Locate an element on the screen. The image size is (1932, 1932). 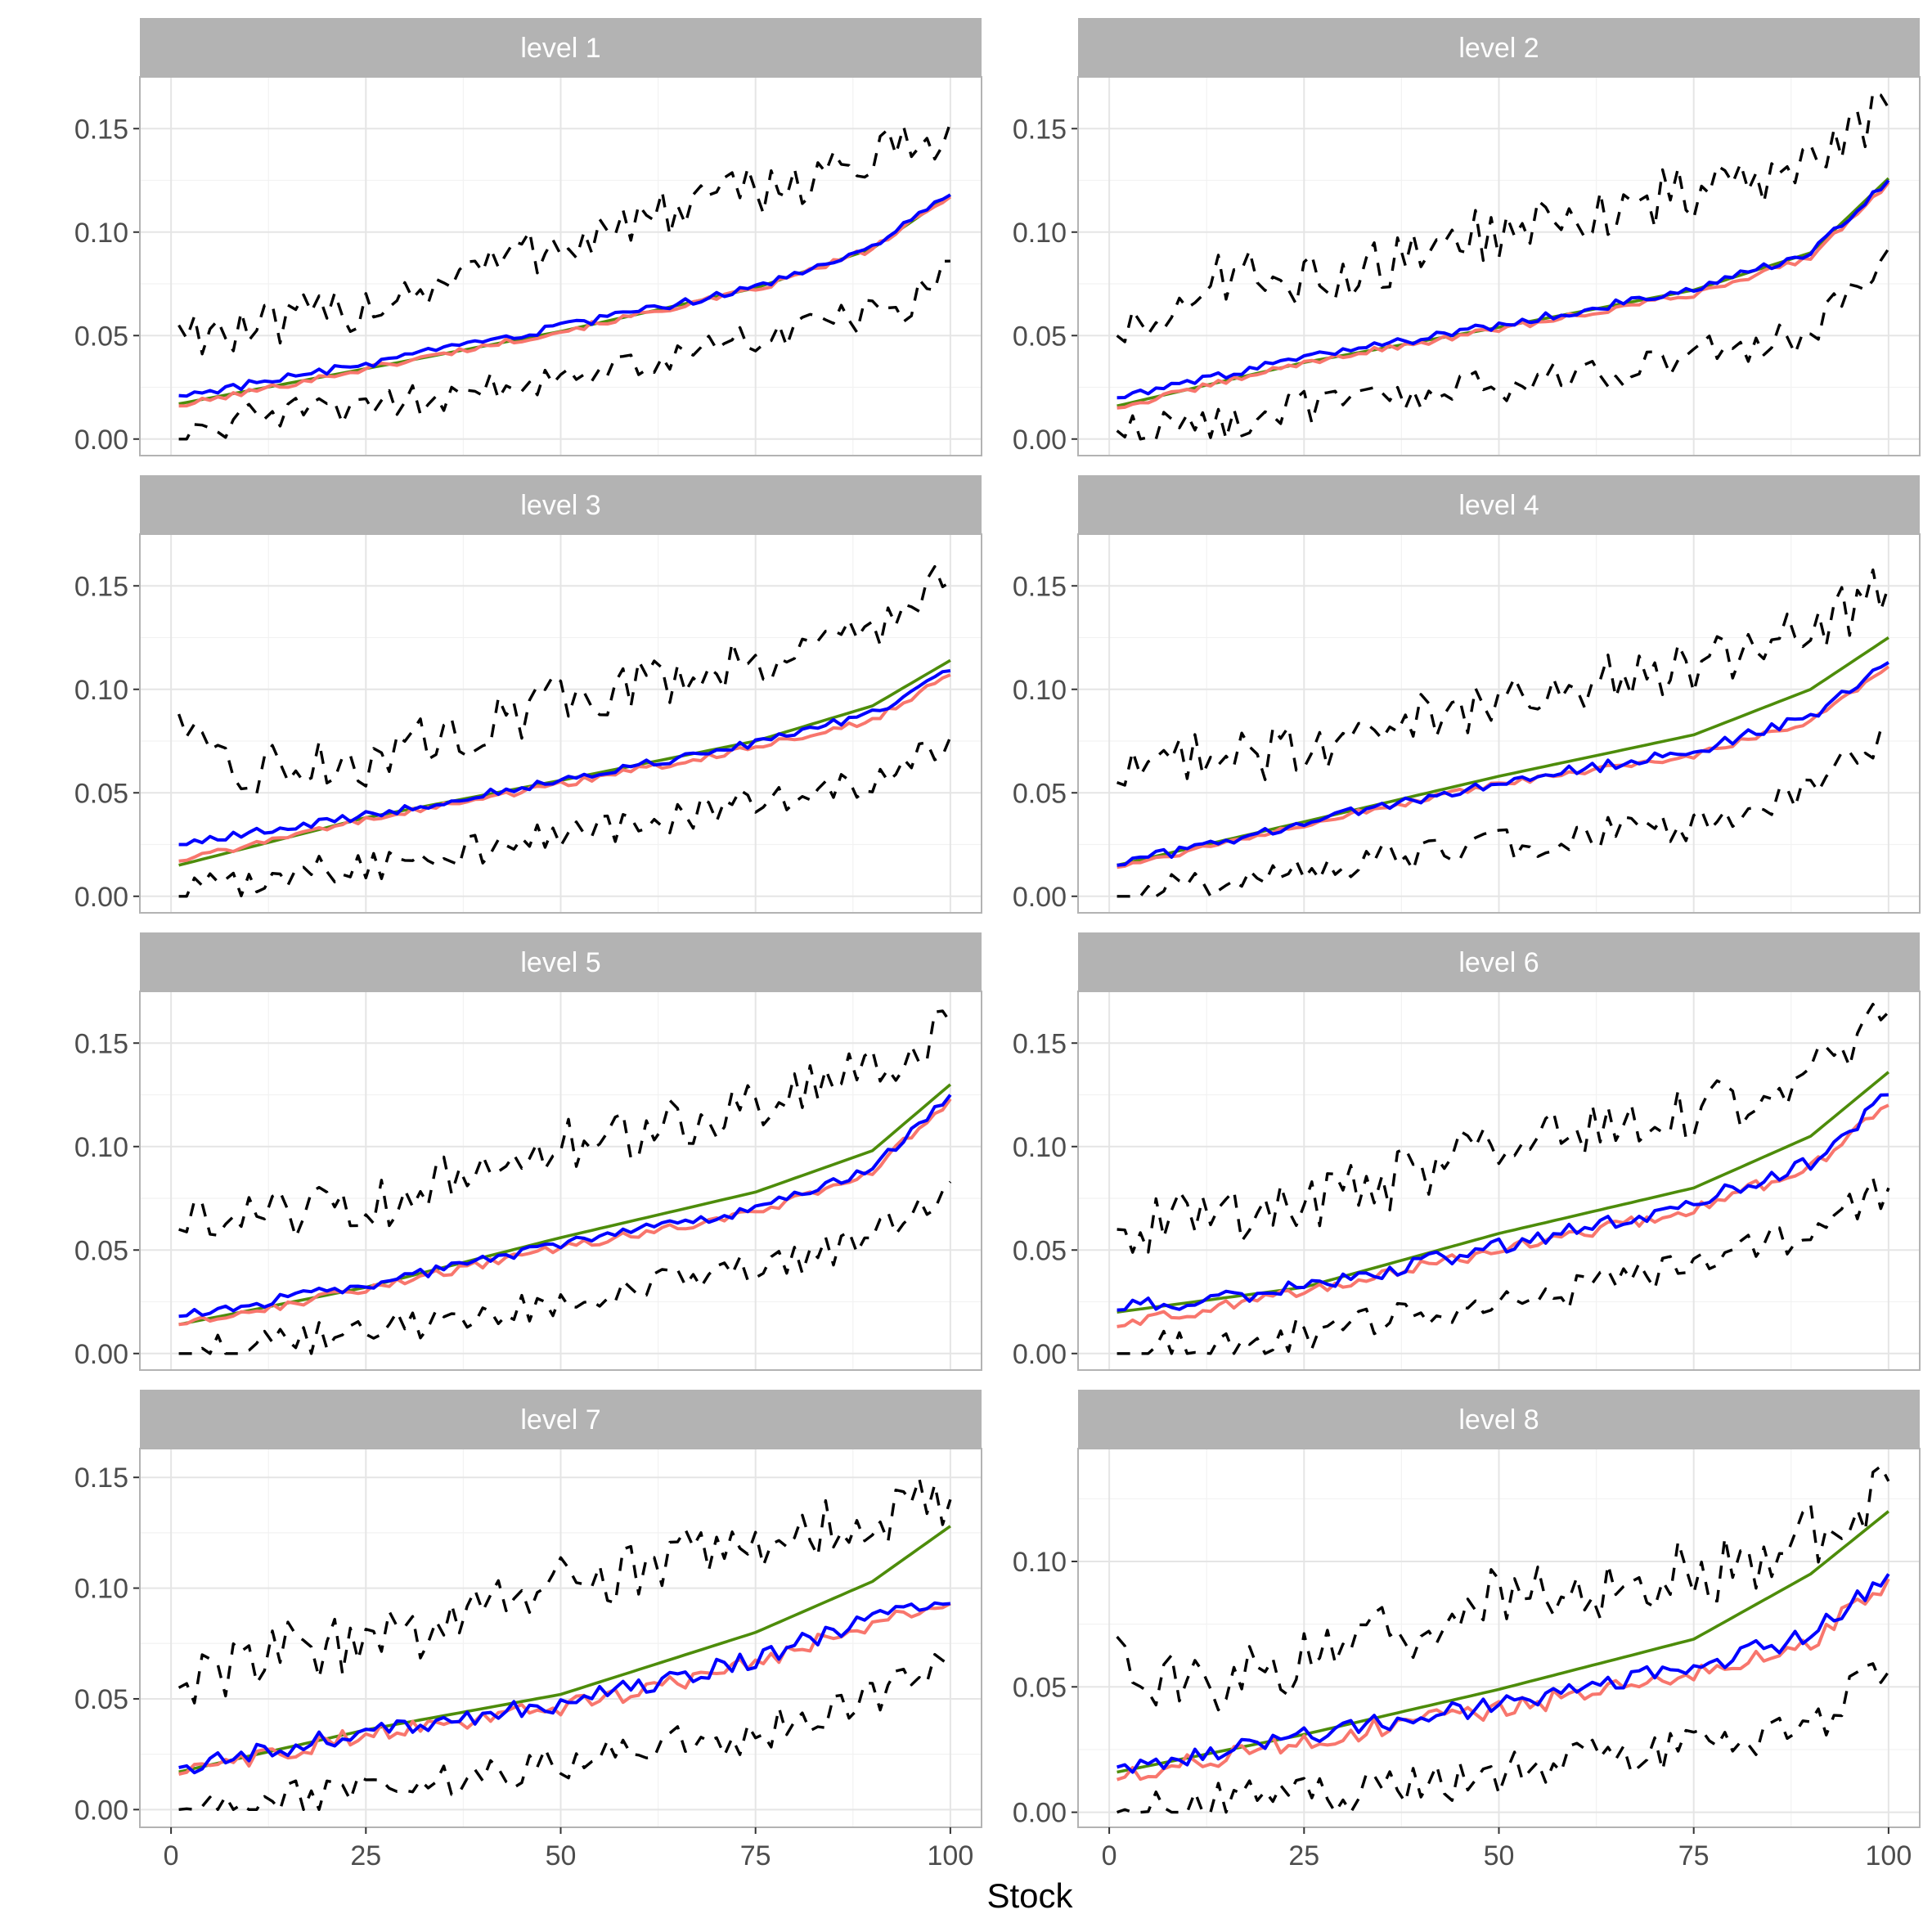
panel-5: level 5 0.00 0.05 0.10 0.15 is located at coordinates (528, 1151).